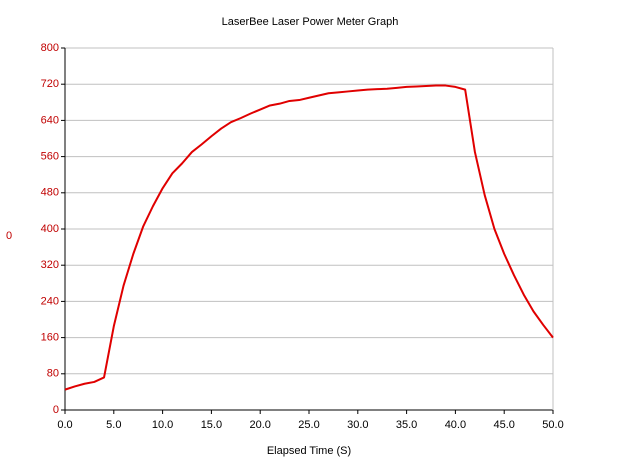 This screenshot has height=476, width=620. I want to click on x-tick-label: 20.0, so click(259, 425).